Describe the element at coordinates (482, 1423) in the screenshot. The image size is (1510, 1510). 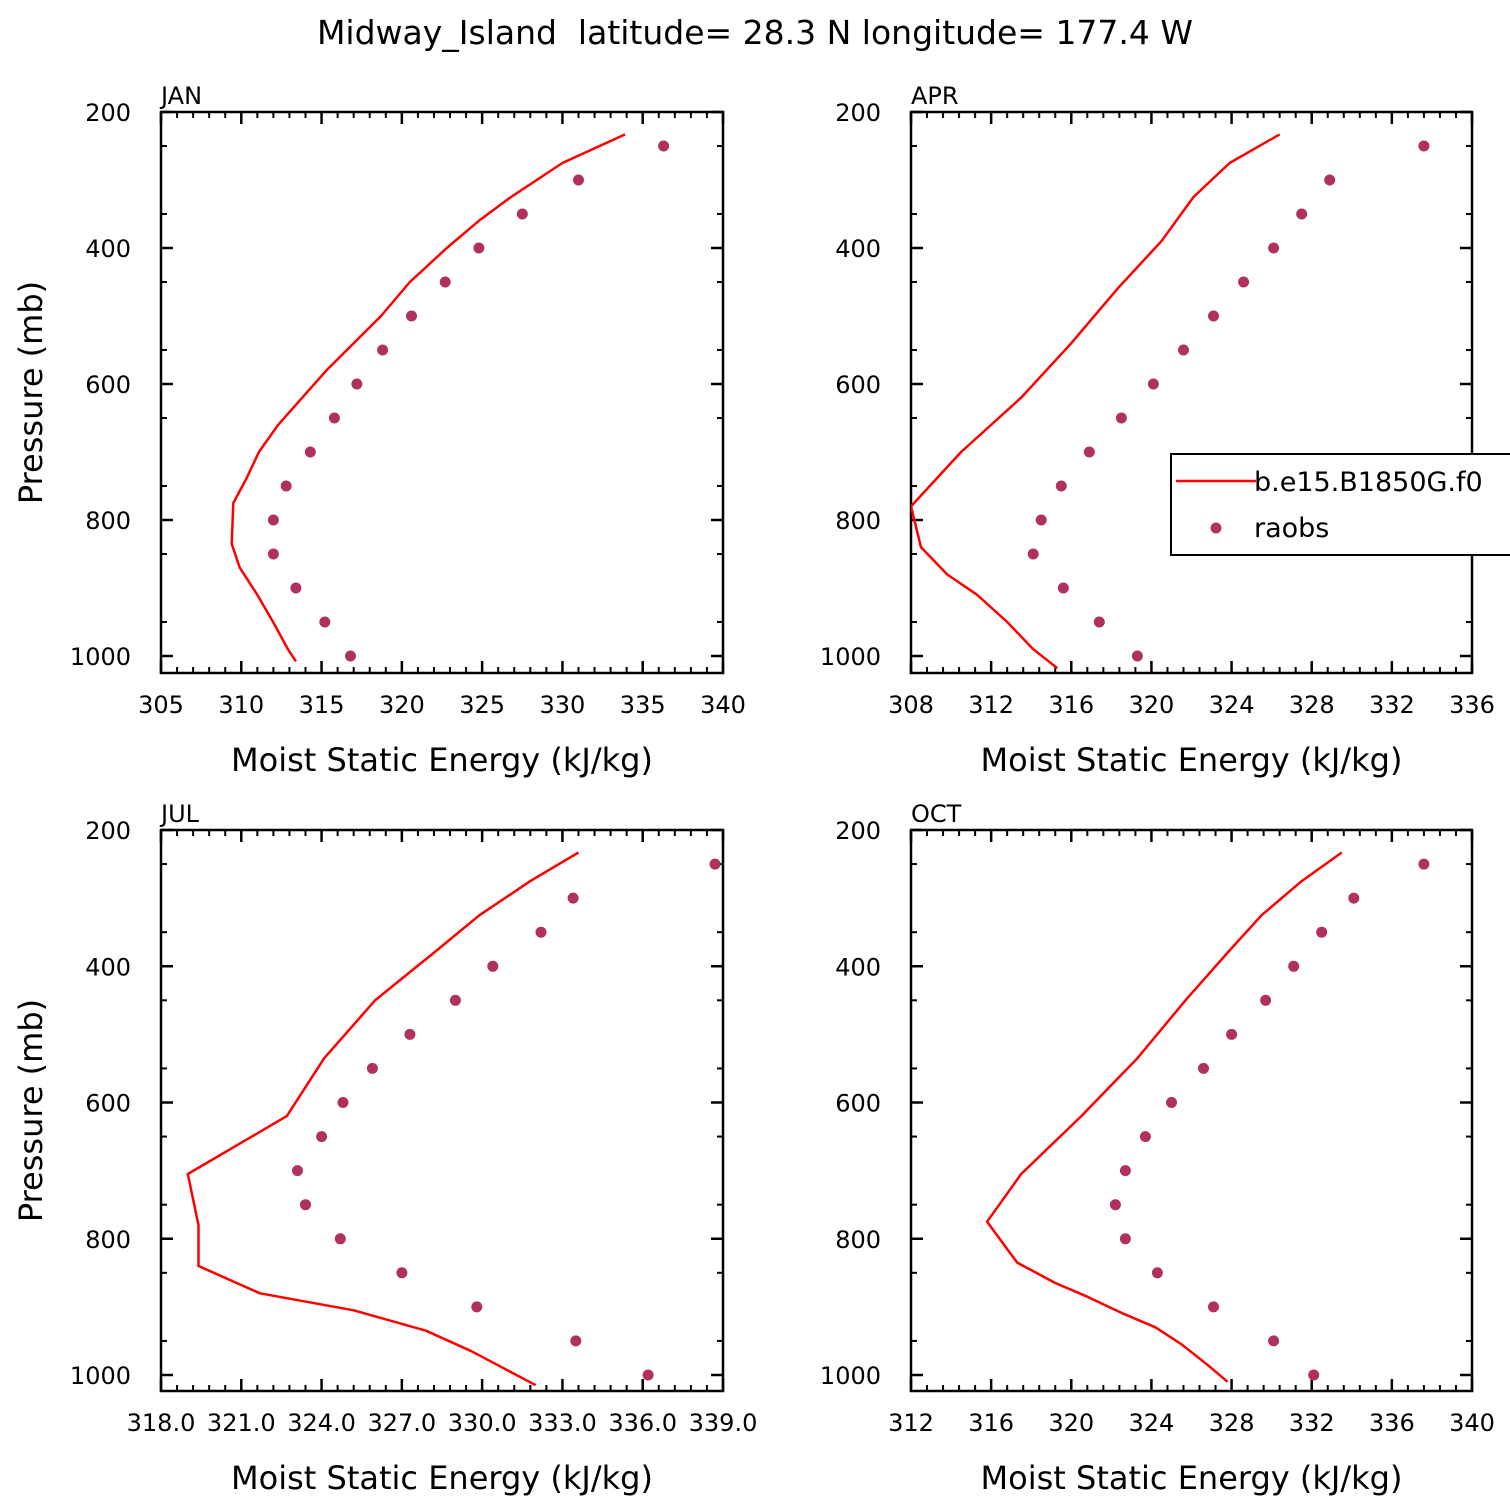
I see `x-tick-label: 330.0` at that location.